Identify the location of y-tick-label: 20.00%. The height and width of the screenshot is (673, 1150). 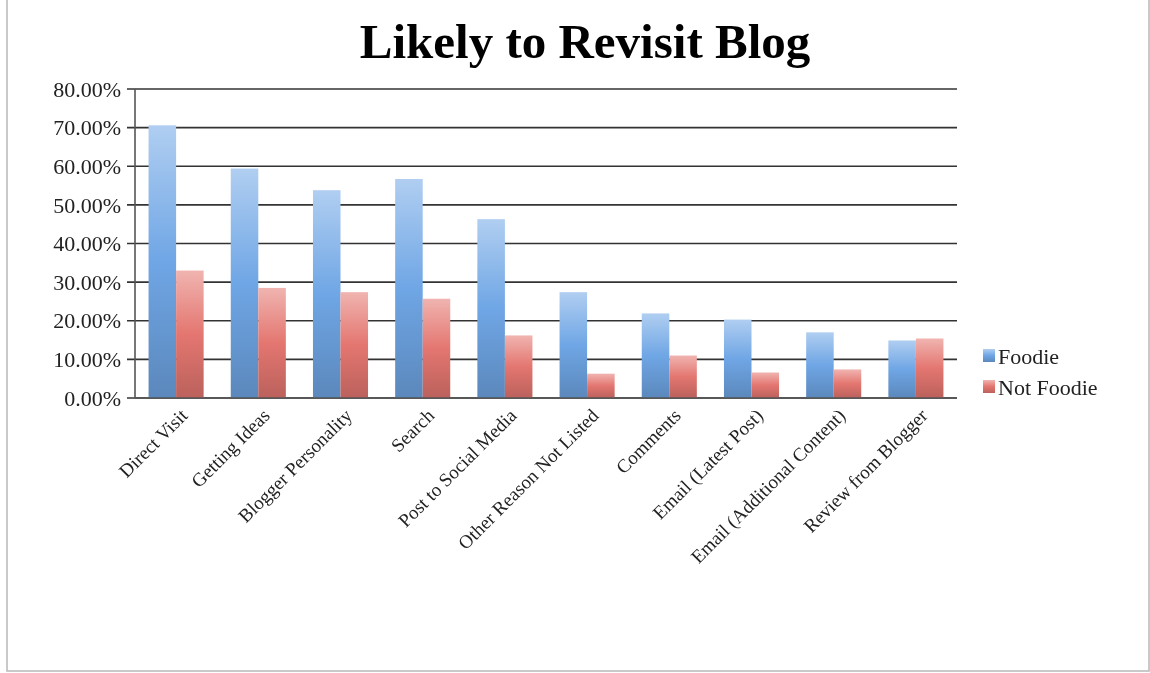
(87, 321).